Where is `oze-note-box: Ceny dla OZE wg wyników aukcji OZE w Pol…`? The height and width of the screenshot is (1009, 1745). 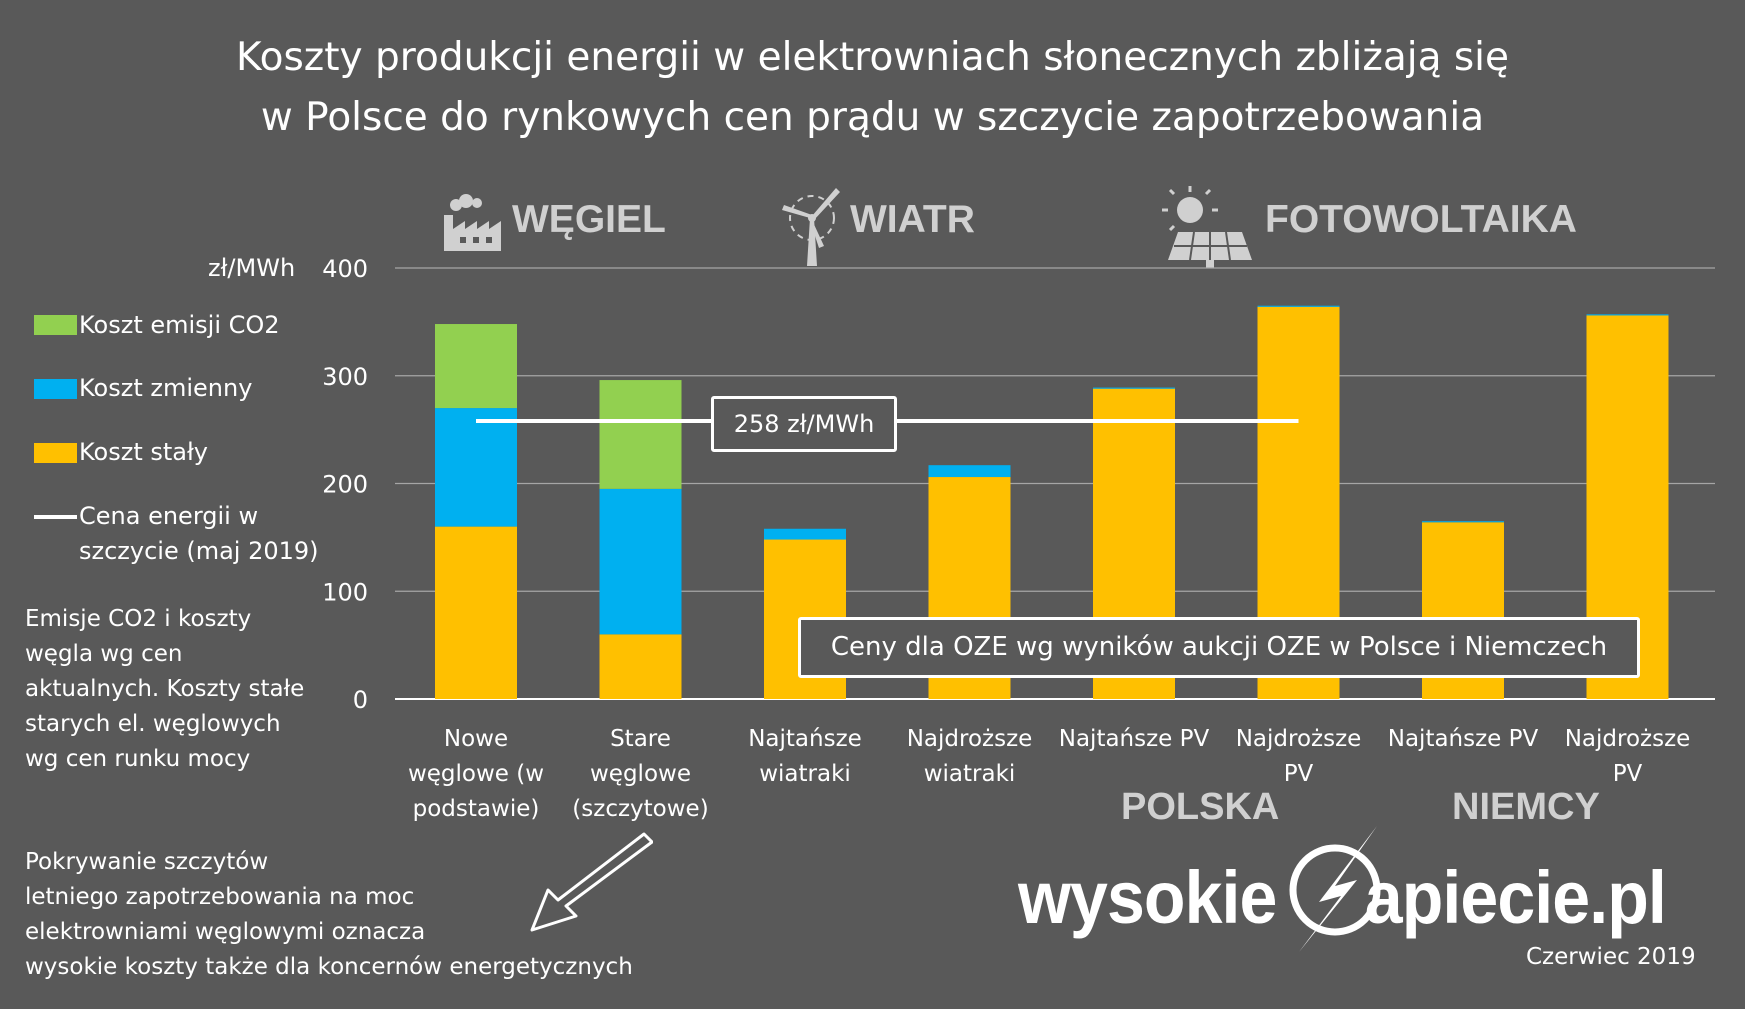
oze-note-box: Ceny dla OZE wg wyników aukcji OZE w Pol… is located at coordinates (1219, 647).